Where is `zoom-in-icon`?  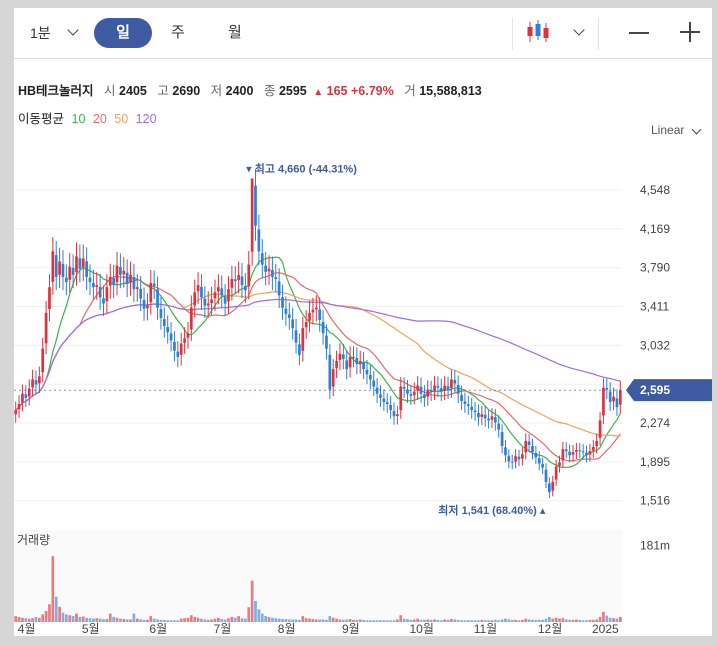 zoom-in-icon is located at coordinates (690, 32).